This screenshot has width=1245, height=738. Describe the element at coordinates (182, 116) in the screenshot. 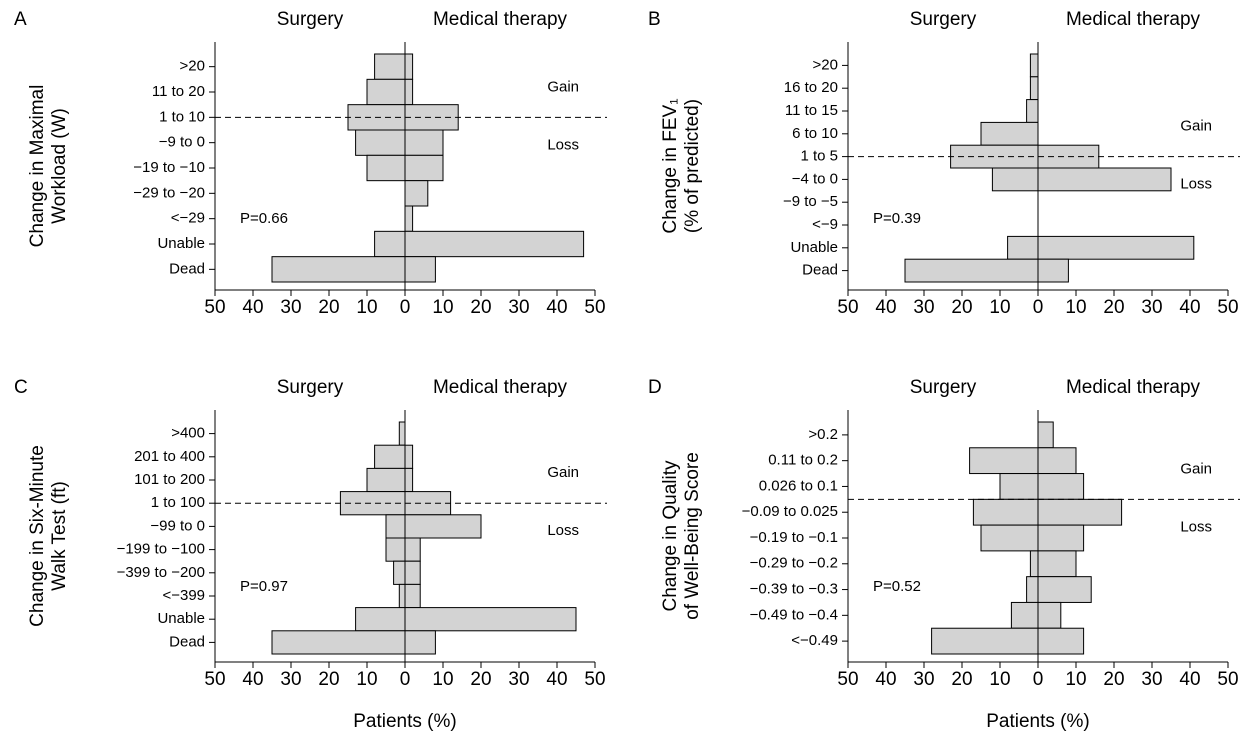

I see `y-tick-label: 1 to 10` at that location.